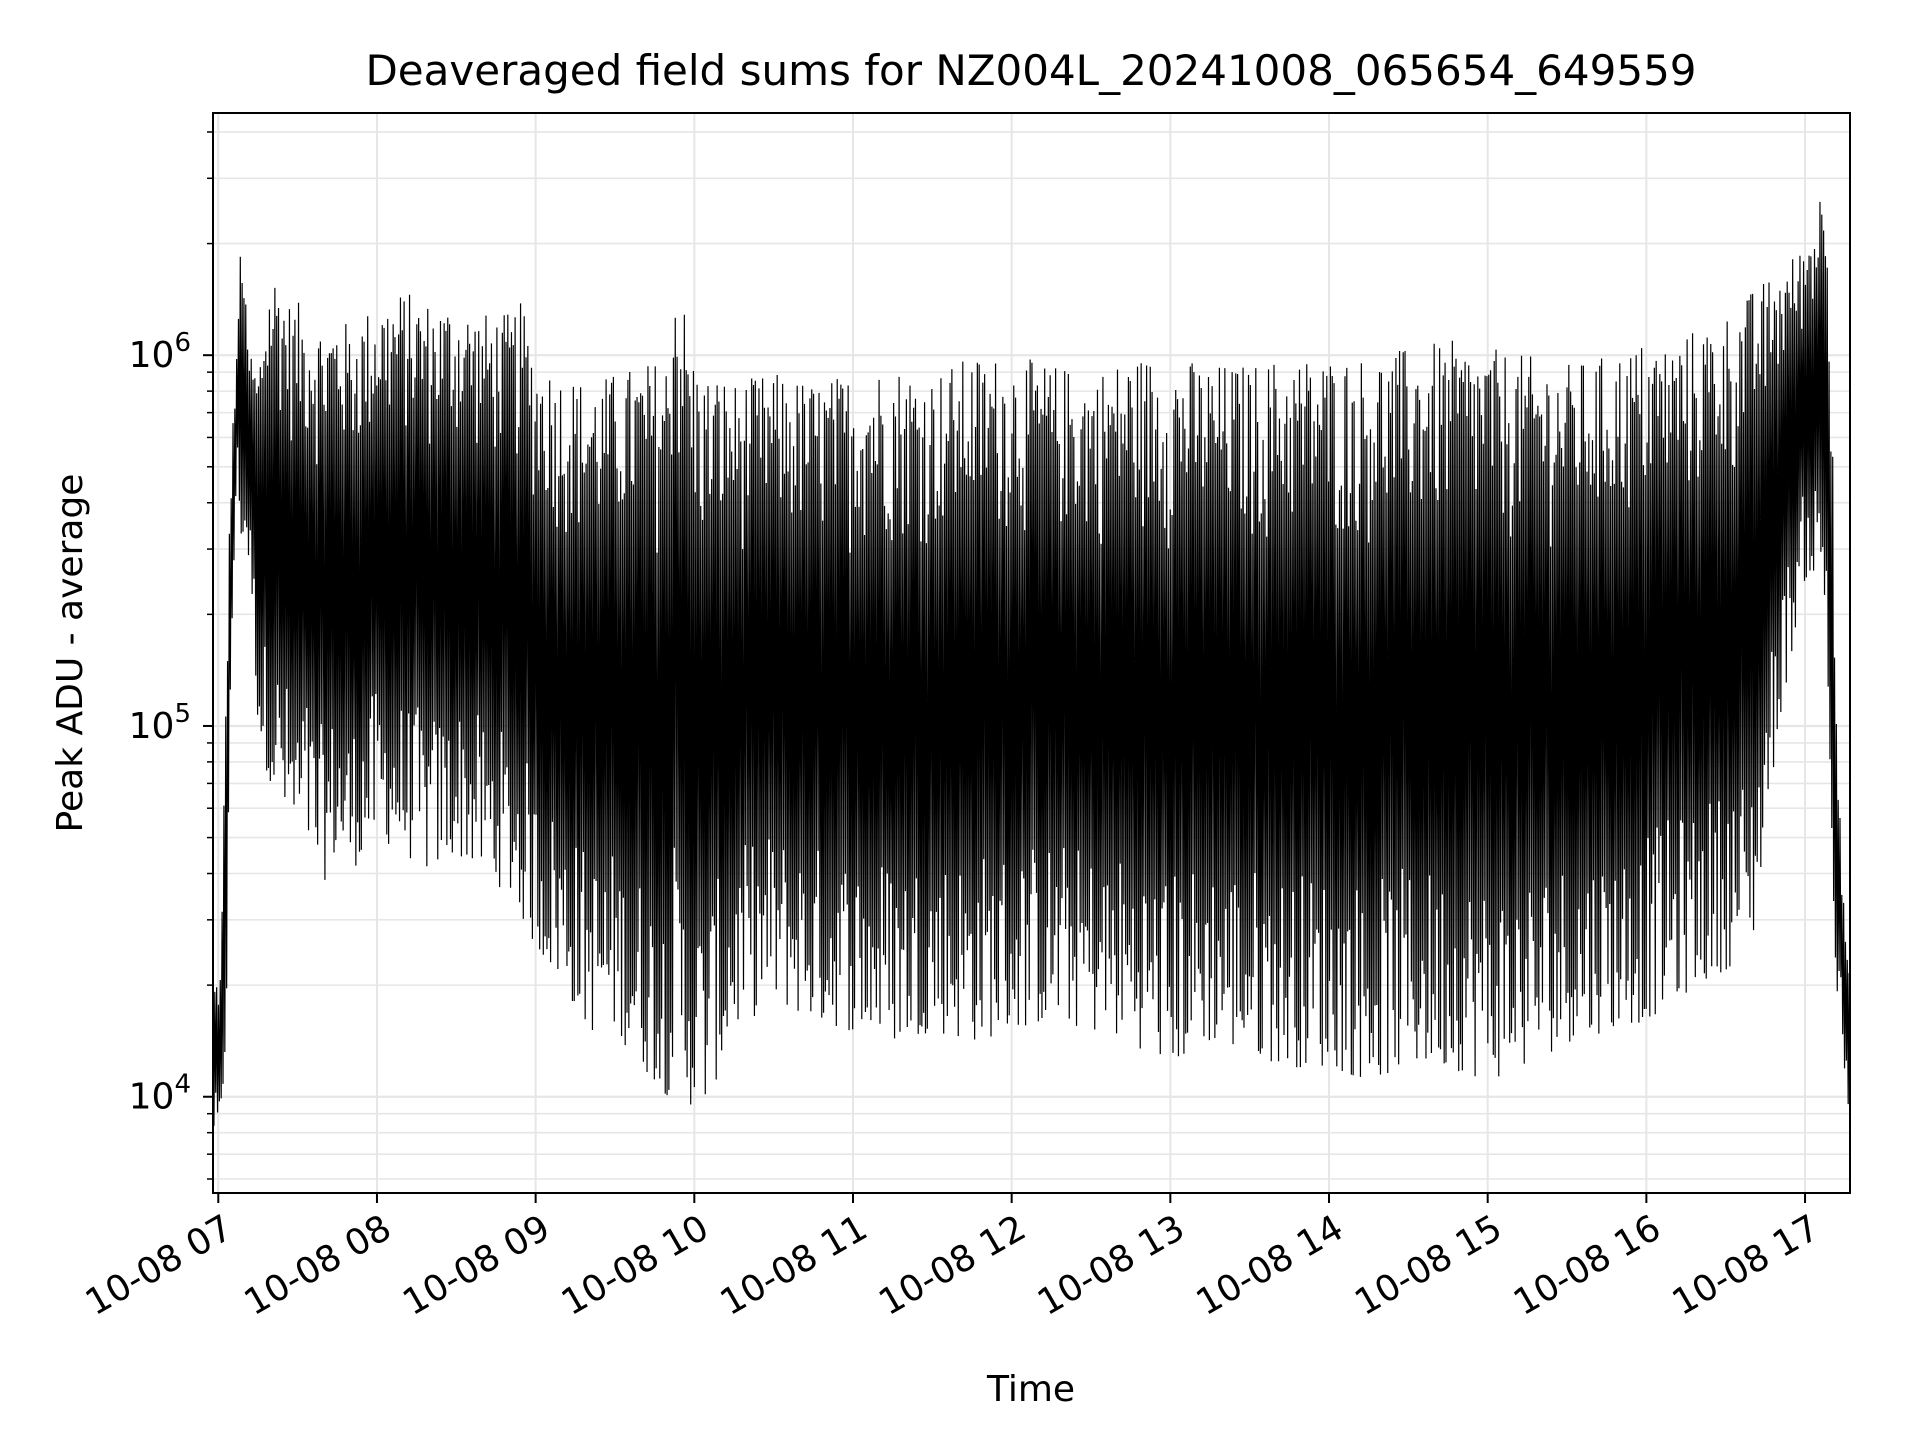 The image size is (1920, 1440). Describe the element at coordinates (171, 655) in the screenshot. I see `y-axis-ticks: 10⁴ 10⁵ 10⁶` at that location.